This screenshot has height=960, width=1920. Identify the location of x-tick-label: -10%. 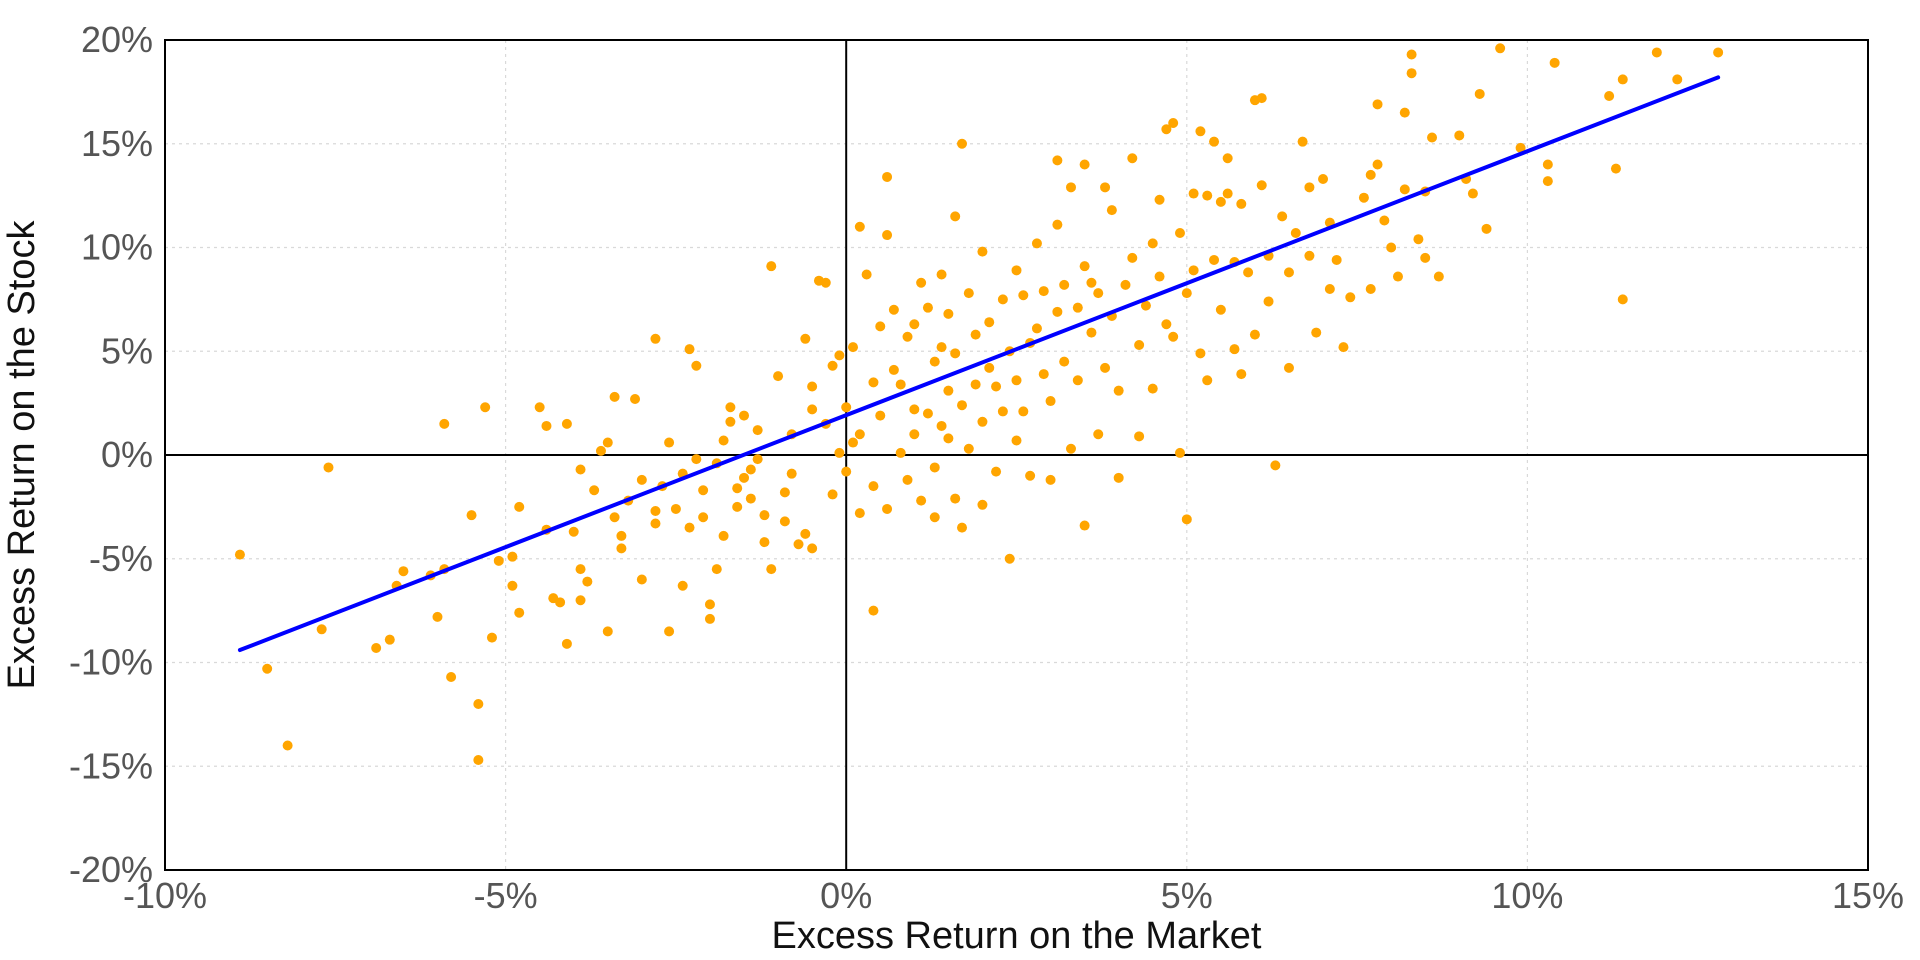
(165, 895).